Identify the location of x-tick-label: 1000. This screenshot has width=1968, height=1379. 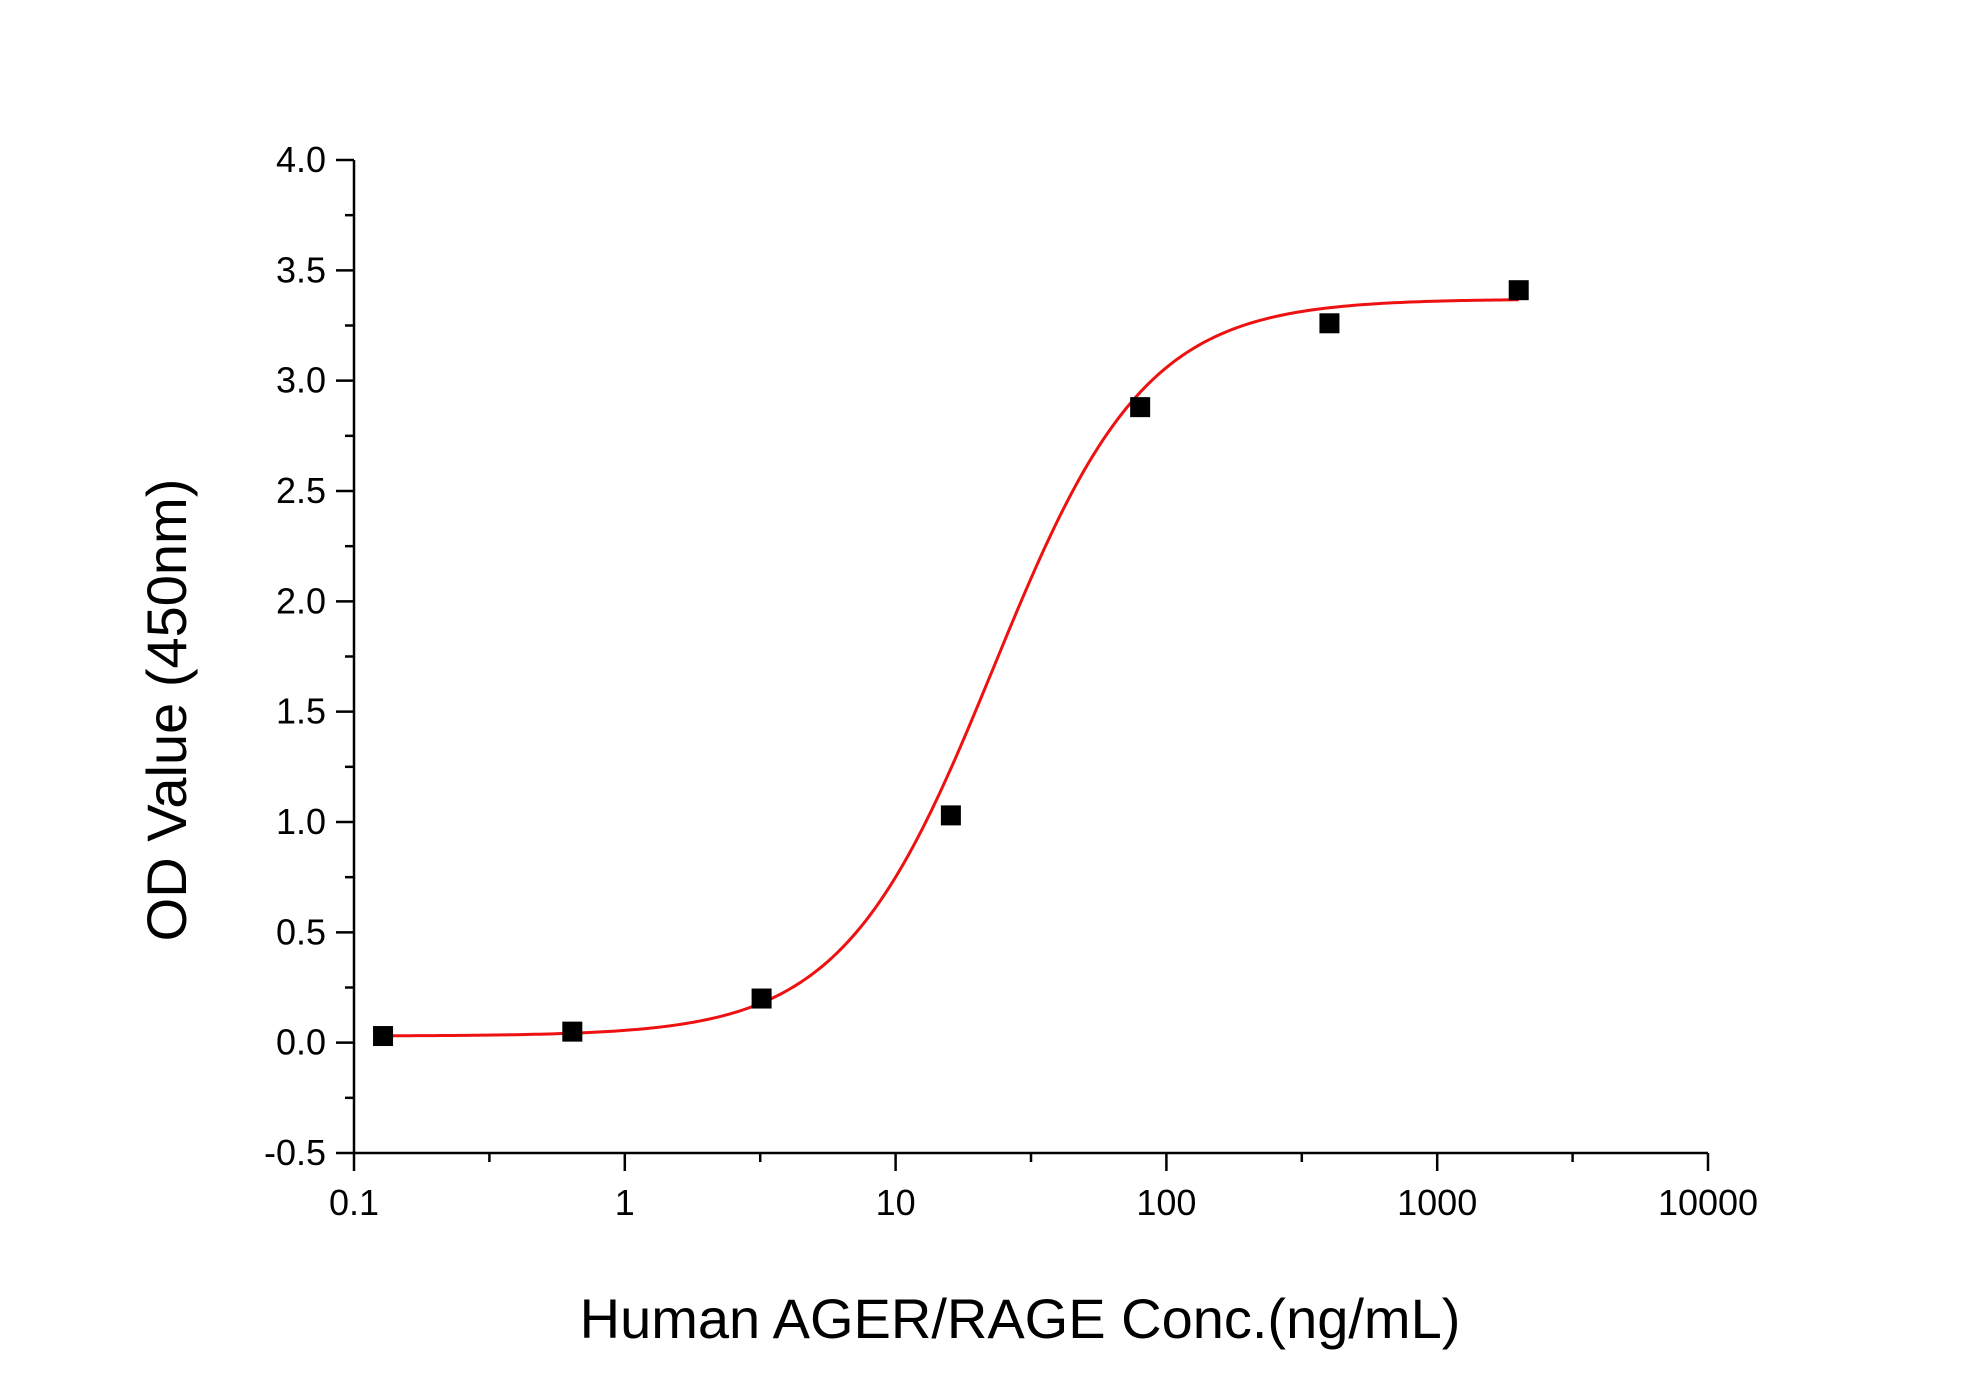
(1437, 1202).